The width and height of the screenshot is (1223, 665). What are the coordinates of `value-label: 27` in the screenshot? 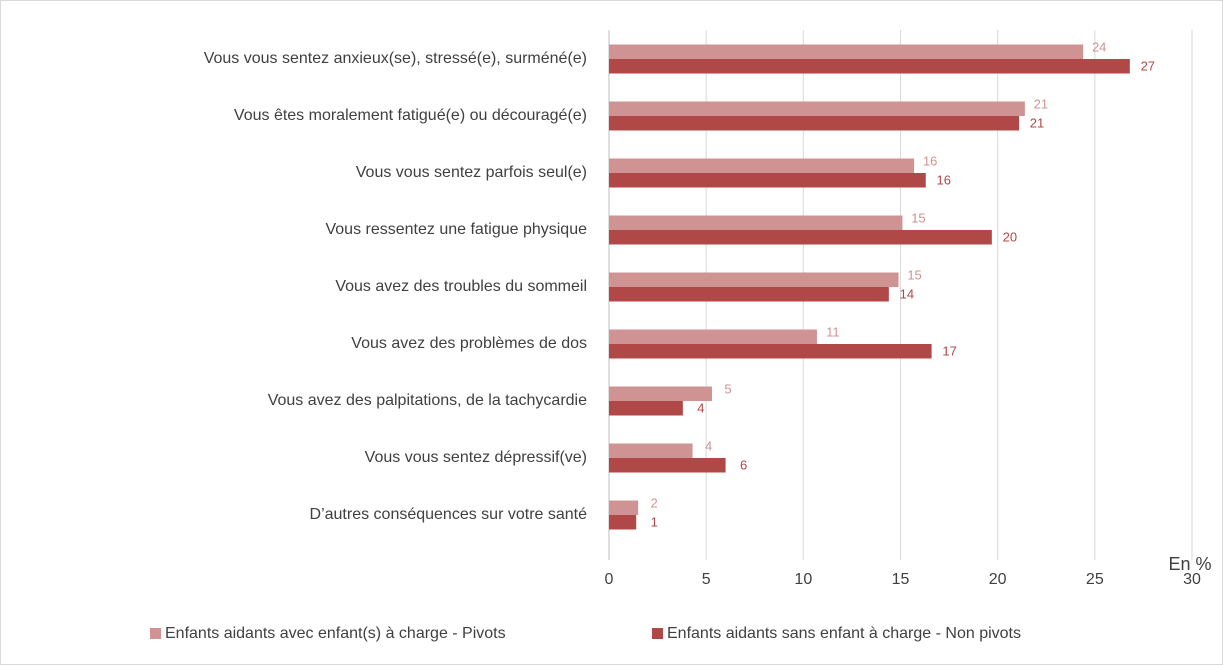 It's located at (1148, 65).